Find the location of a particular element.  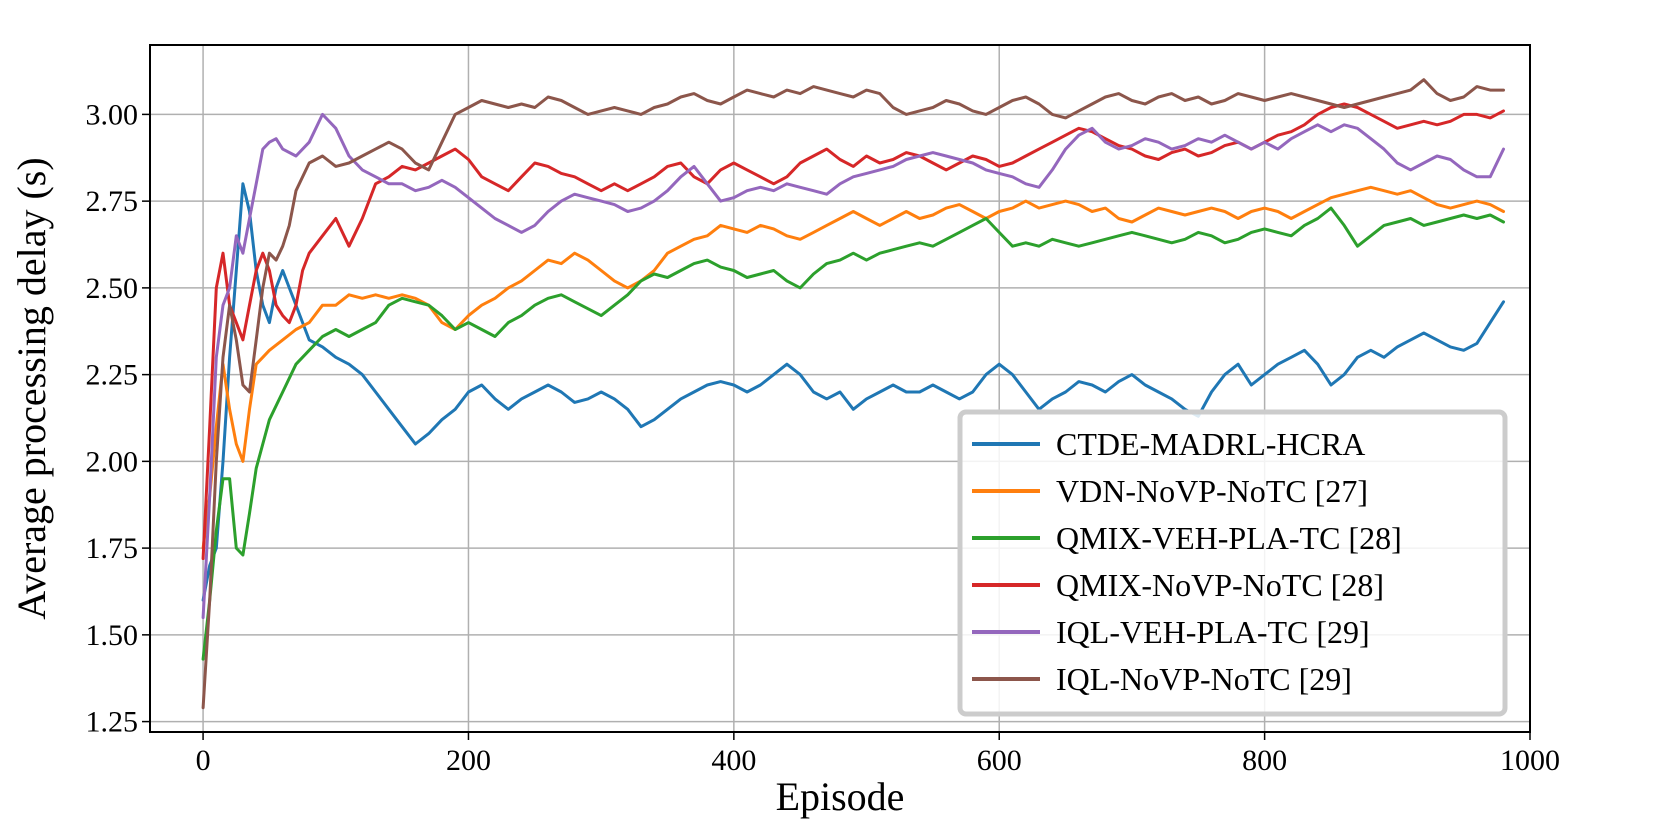

y-axis: 1.25 1.50 1.75 2.00 2.25 2.50 2.75 3.00 is located at coordinates (118, 418).